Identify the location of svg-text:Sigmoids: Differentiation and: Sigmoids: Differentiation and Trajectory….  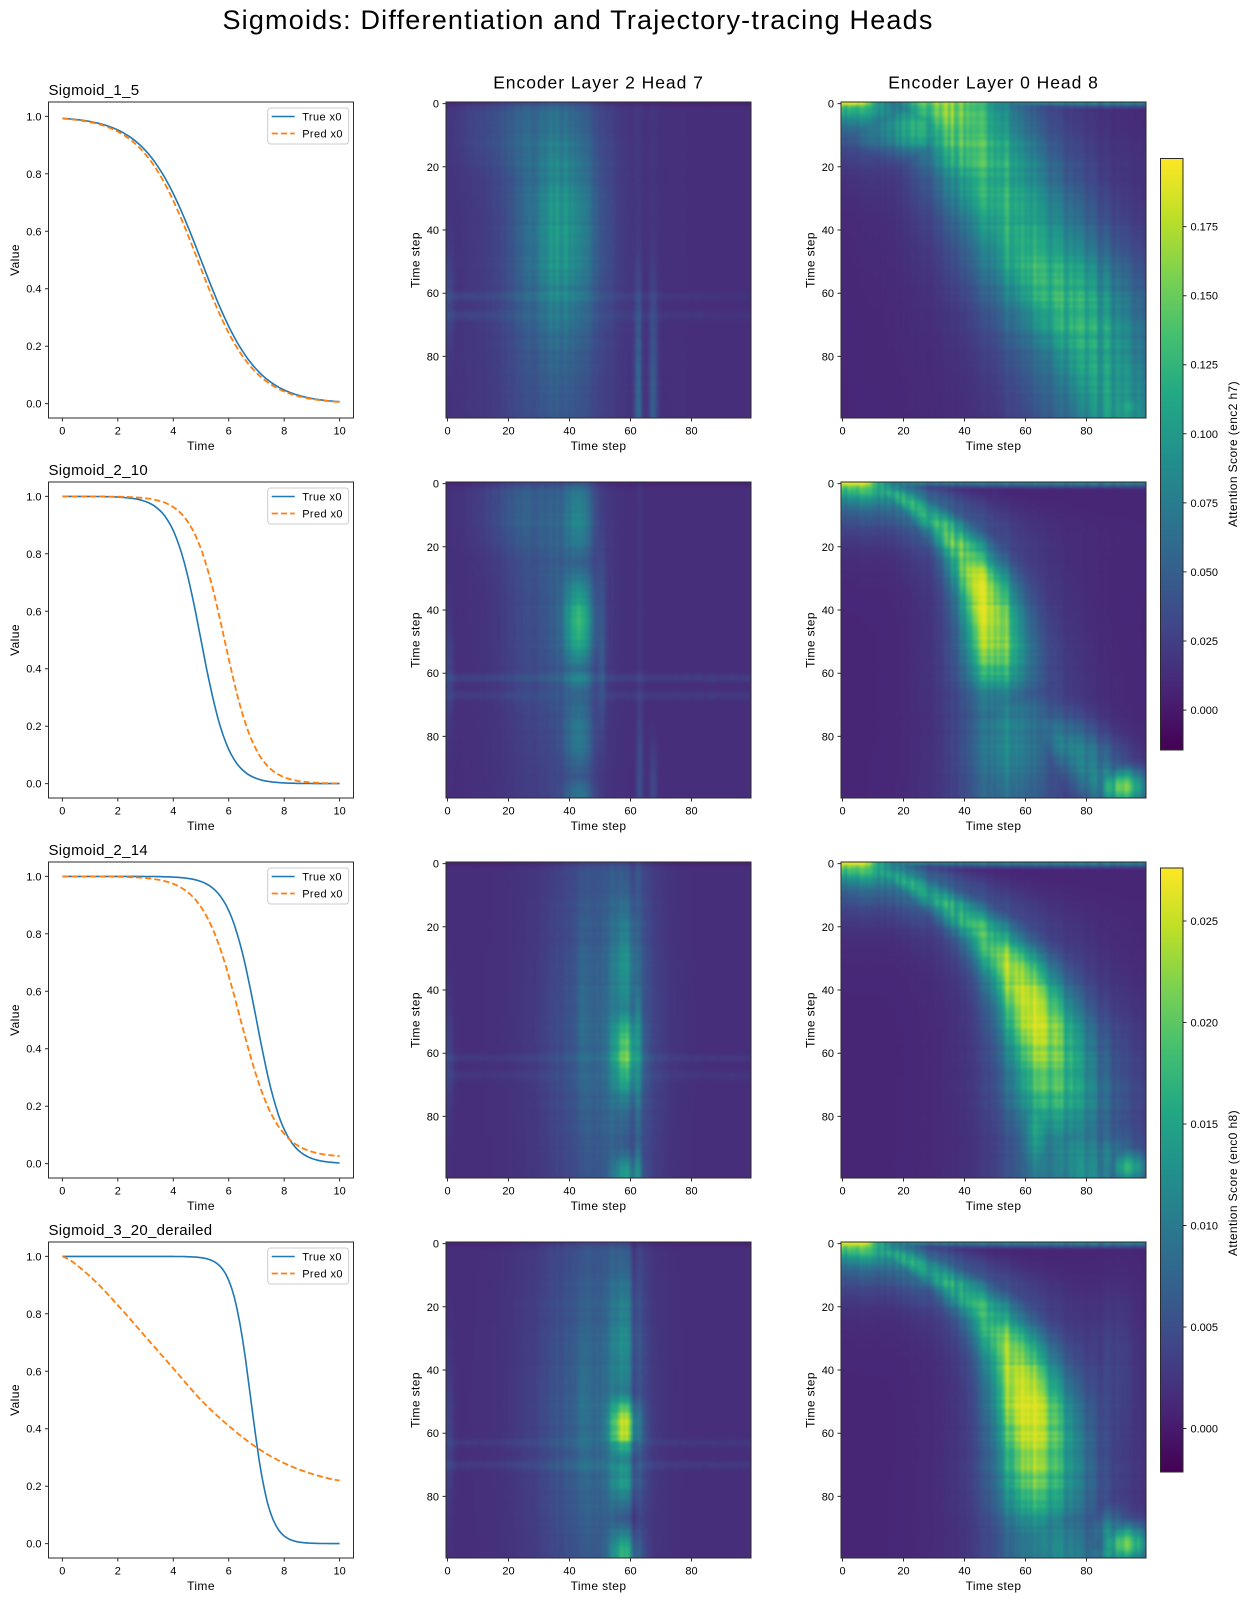
(577, 20).